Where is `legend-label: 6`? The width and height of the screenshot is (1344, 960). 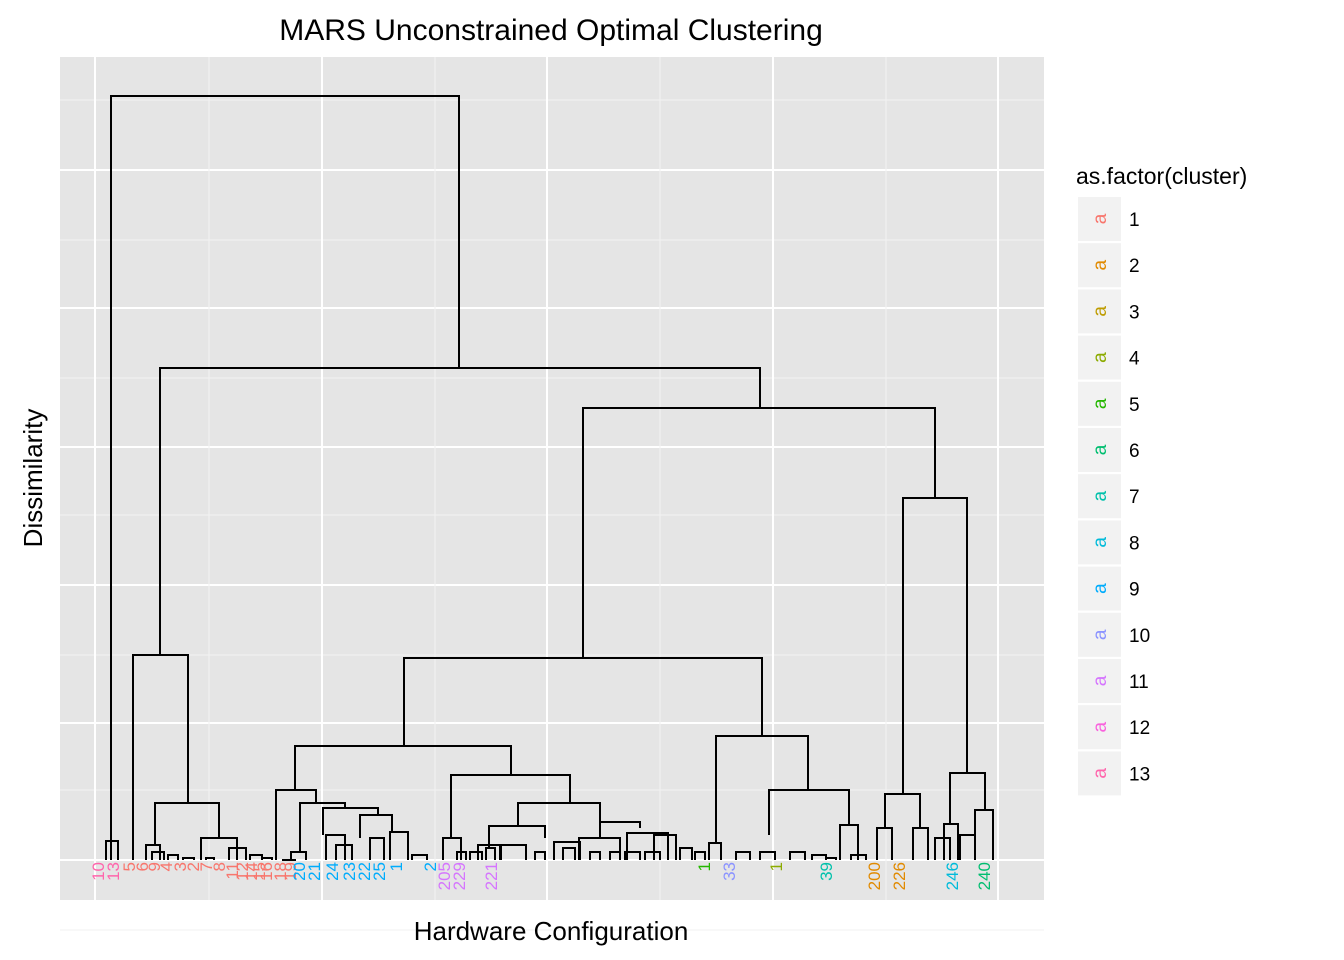
legend-label: 6 is located at coordinates (1134, 451).